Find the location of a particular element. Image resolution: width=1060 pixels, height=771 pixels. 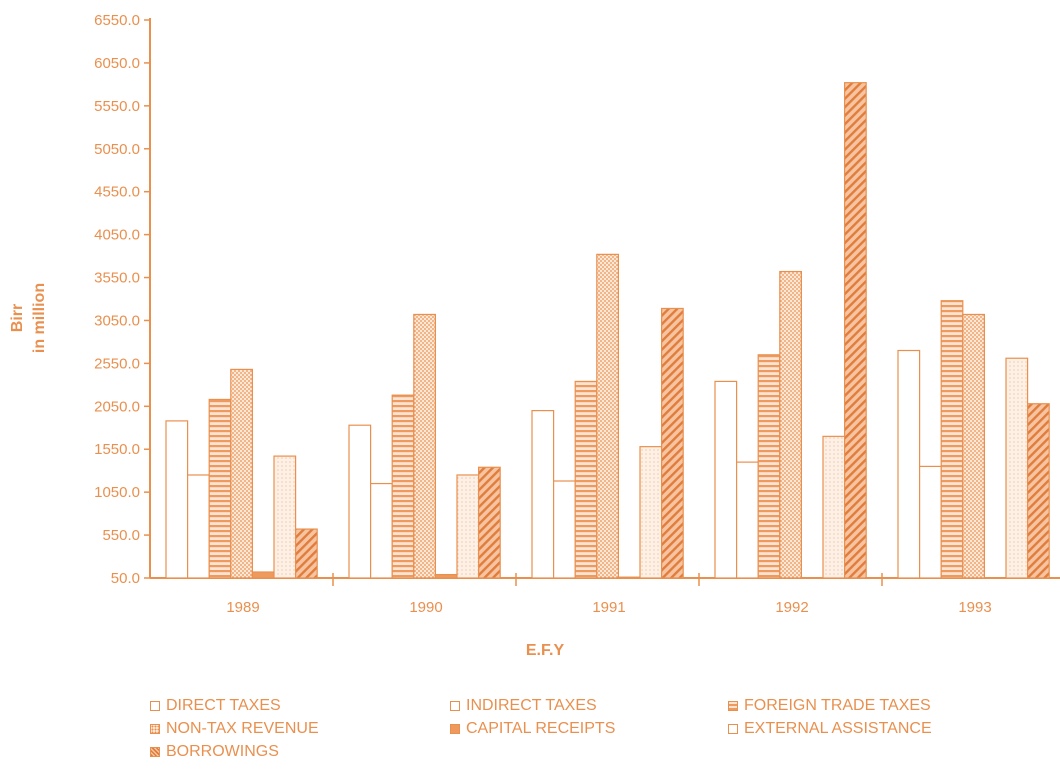

bar-indirect-taxes-1993 is located at coordinates (930, 522).